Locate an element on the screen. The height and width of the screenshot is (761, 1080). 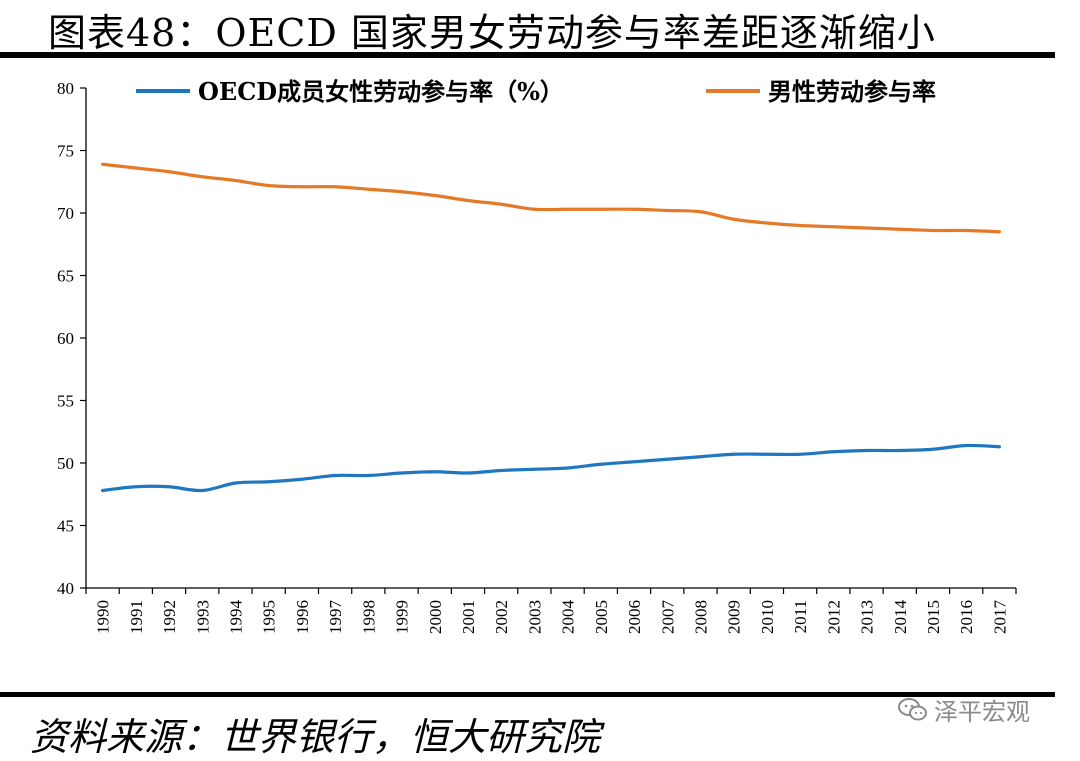
x-tick-label: 2016 is located at coordinates (966, 617).